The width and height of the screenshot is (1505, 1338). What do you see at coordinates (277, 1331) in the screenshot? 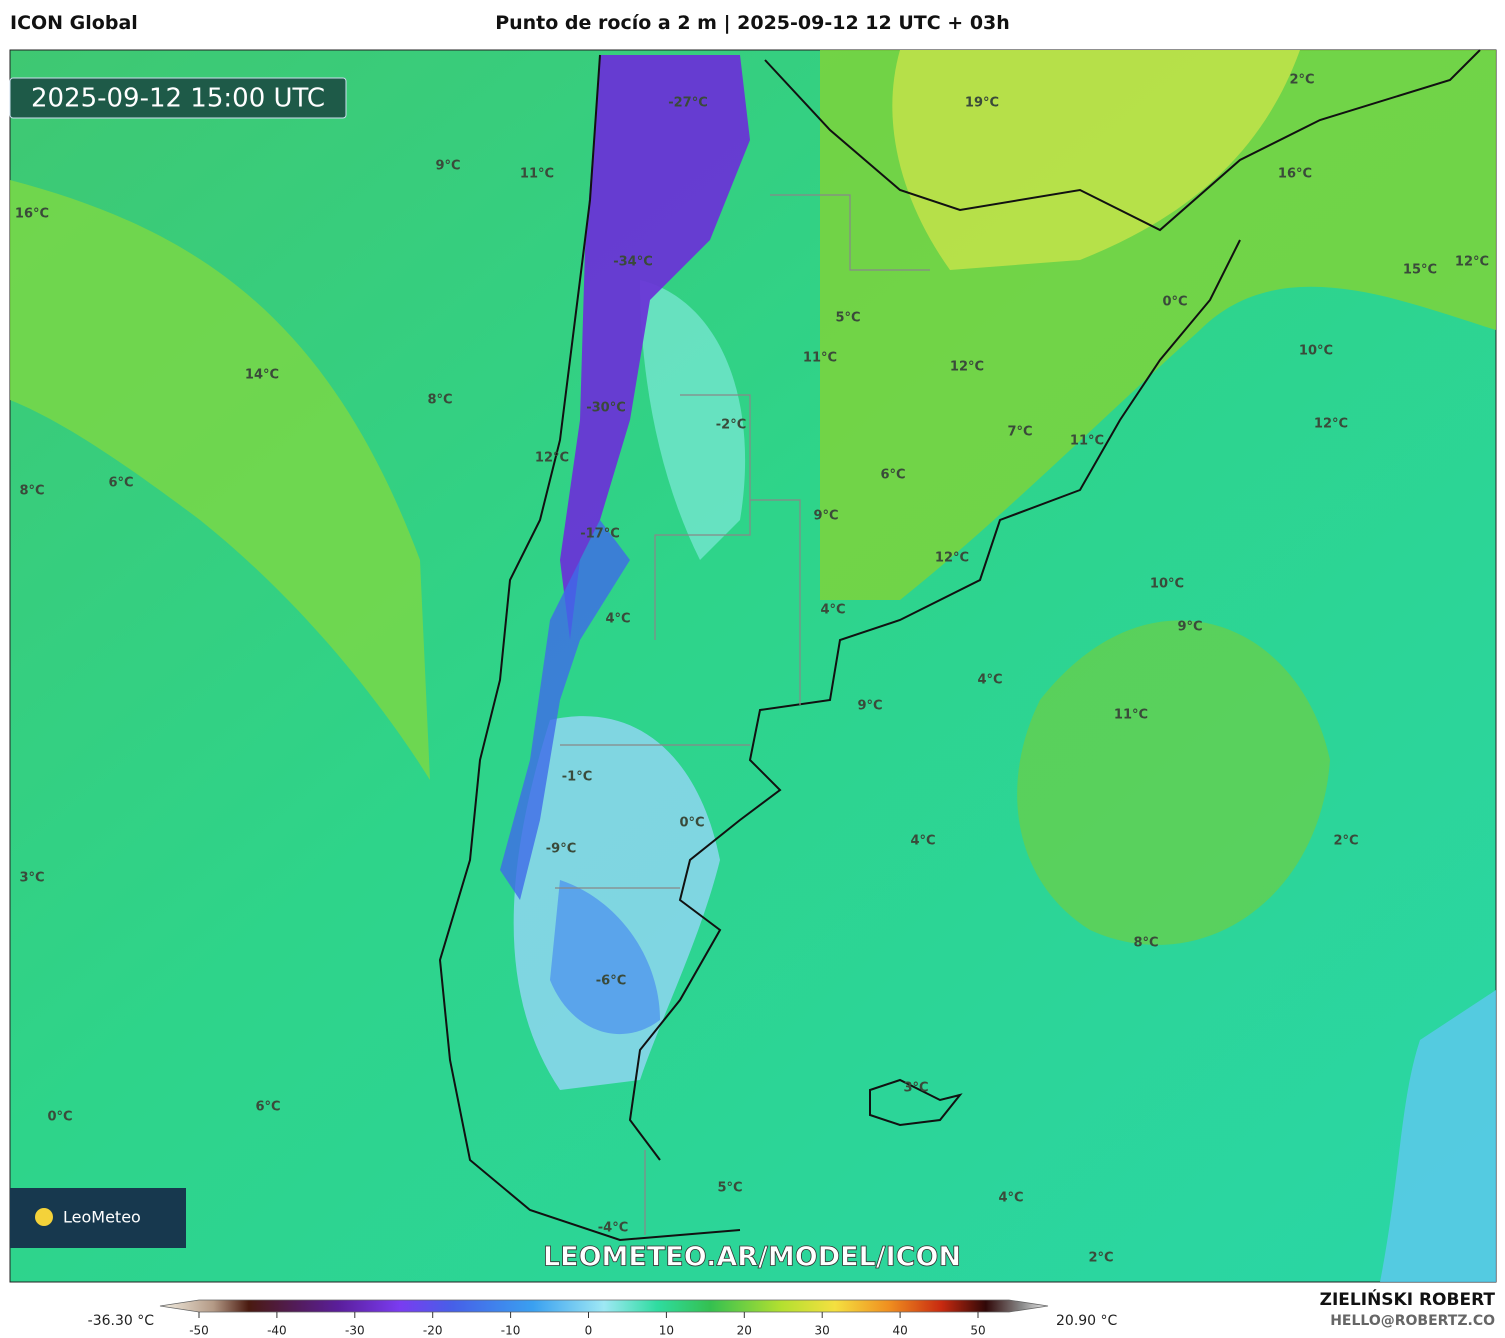
I see `legend-tick-label: -40` at bounding box center [277, 1331].